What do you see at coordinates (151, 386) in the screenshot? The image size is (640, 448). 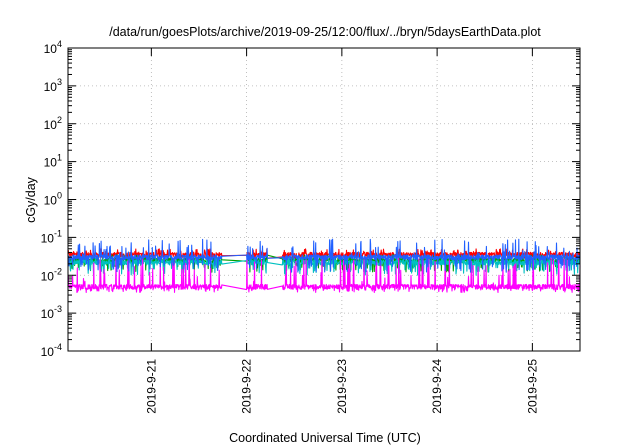 I see `x-tick-label: 2019-9-21` at bounding box center [151, 386].